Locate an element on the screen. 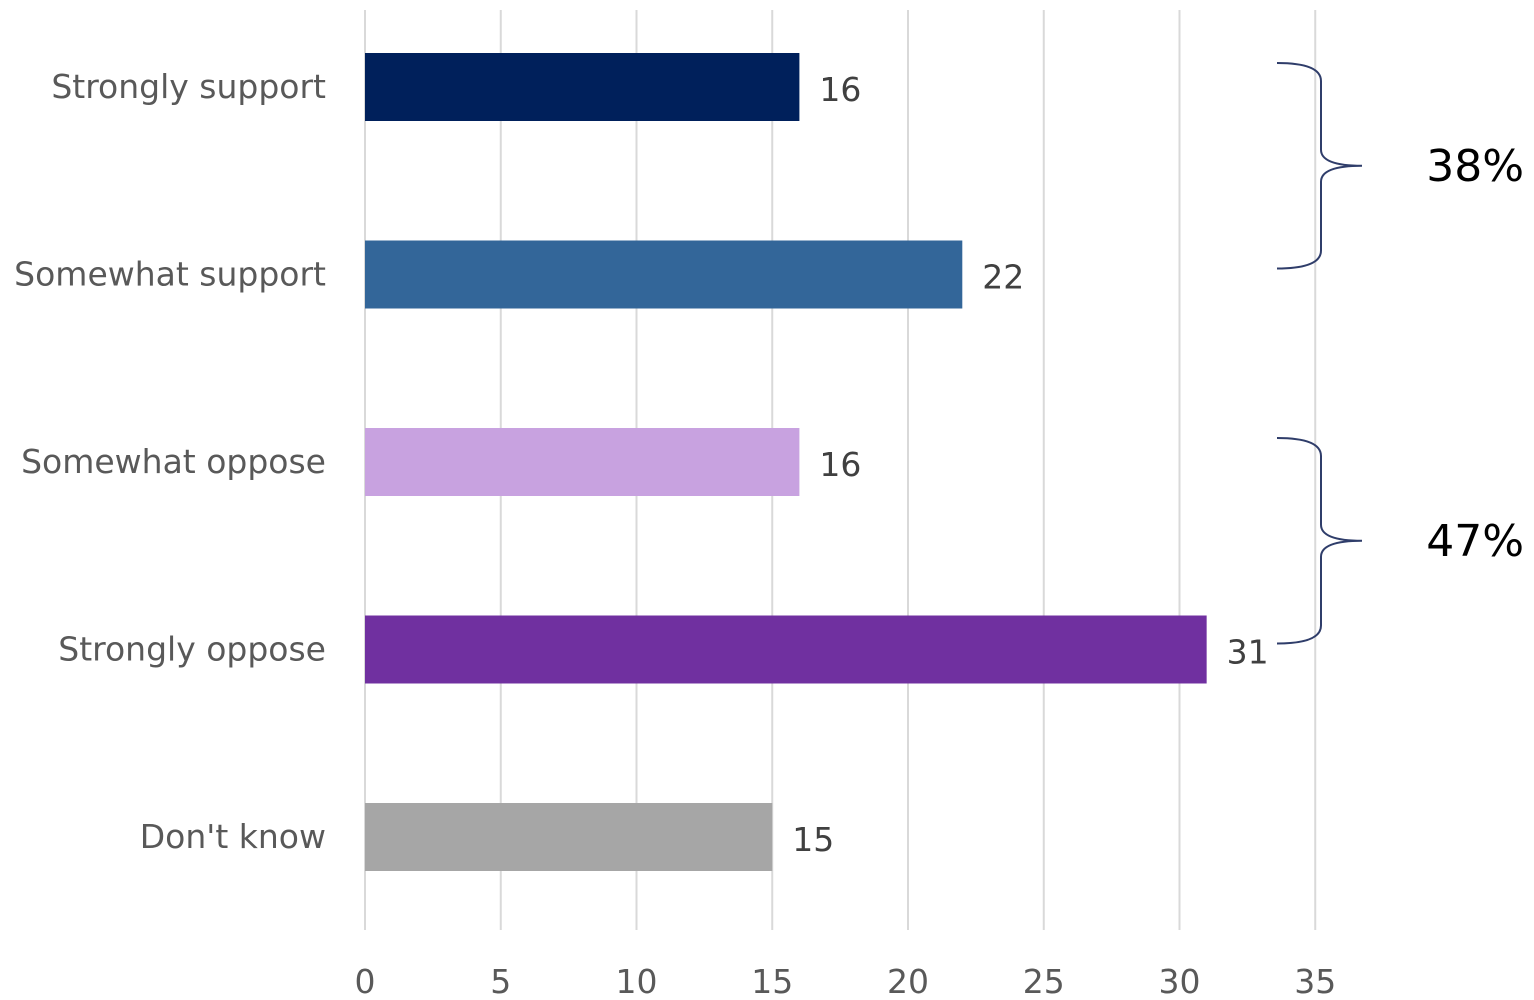 This screenshot has height=1000, width=1534. category-label: Somewhat oppose is located at coordinates (173, 461).